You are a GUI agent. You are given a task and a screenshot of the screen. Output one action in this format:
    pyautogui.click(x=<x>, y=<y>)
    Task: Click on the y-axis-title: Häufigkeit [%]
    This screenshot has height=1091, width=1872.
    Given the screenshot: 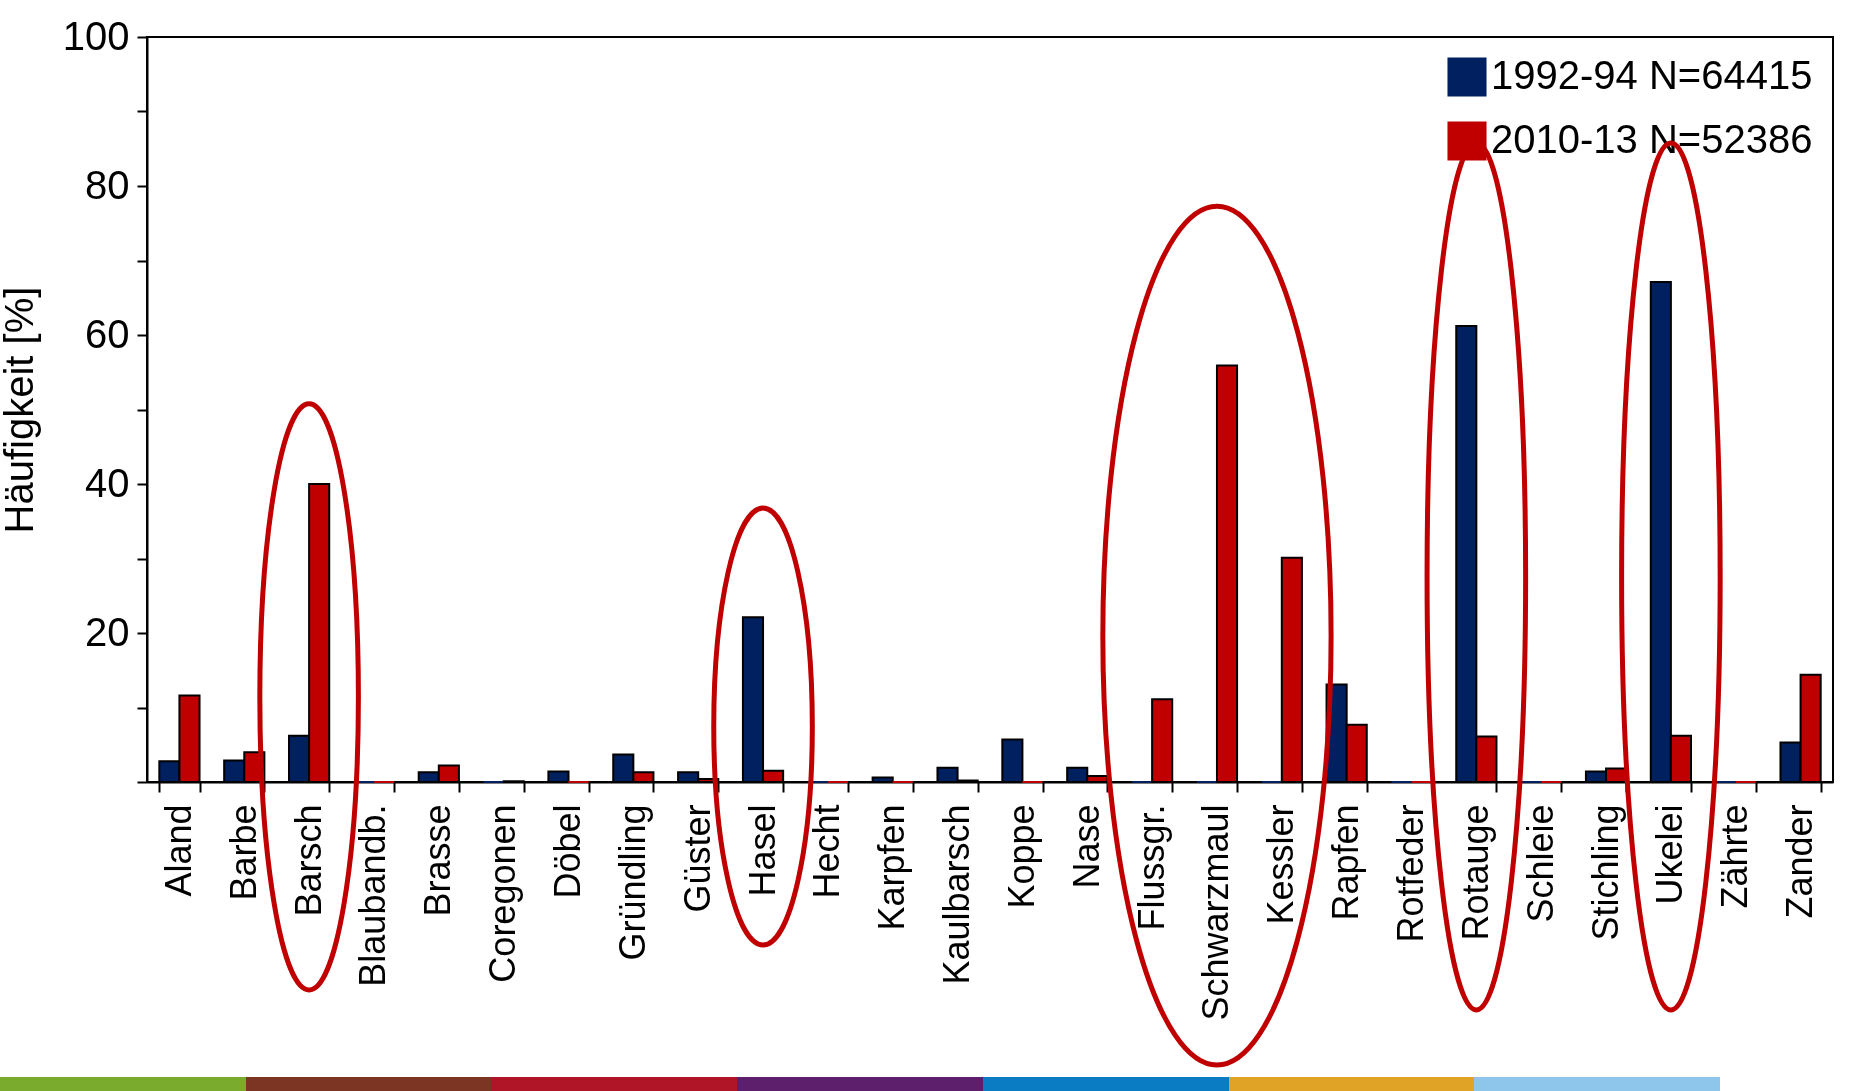 What is the action you would take?
    pyautogui.click(x=20, y=410)
    